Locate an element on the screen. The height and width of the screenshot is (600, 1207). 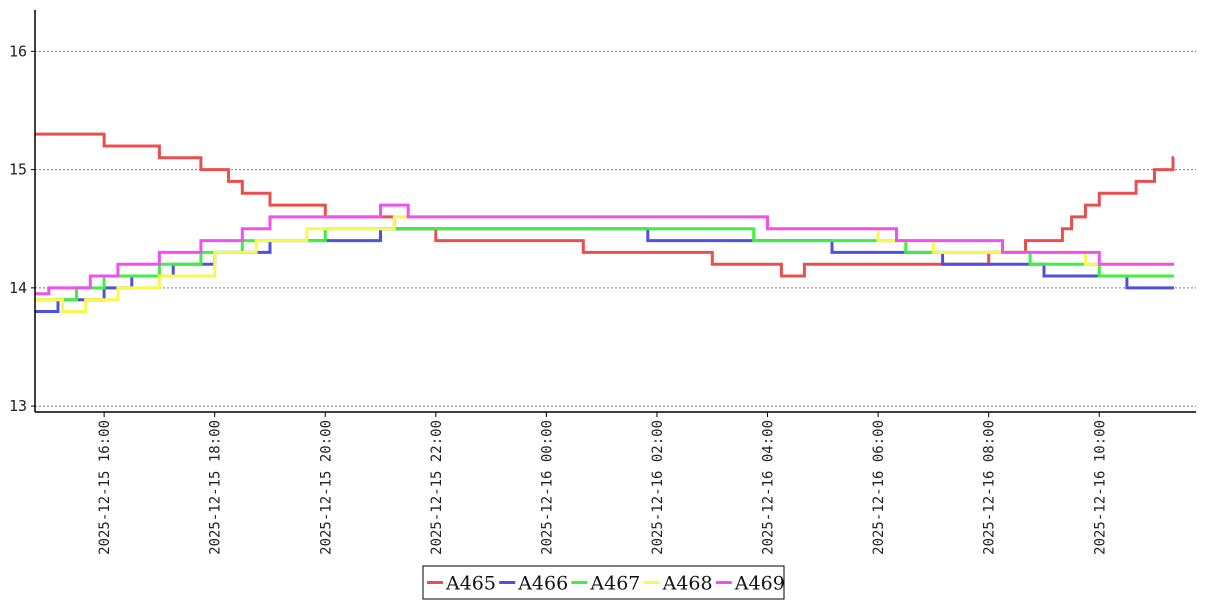
x-tick-label: 2025-12-16 08:00 is located at coordinates (990, 487).